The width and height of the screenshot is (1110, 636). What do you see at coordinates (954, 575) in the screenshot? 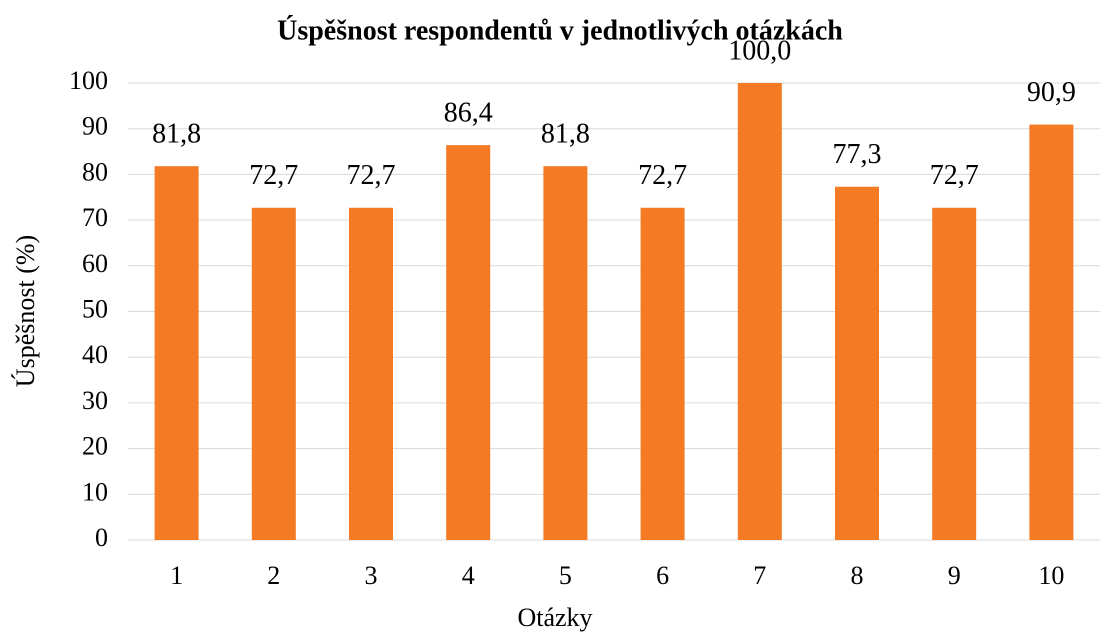
I see `x-tick-label: 9` at bounding box center [954, 575].